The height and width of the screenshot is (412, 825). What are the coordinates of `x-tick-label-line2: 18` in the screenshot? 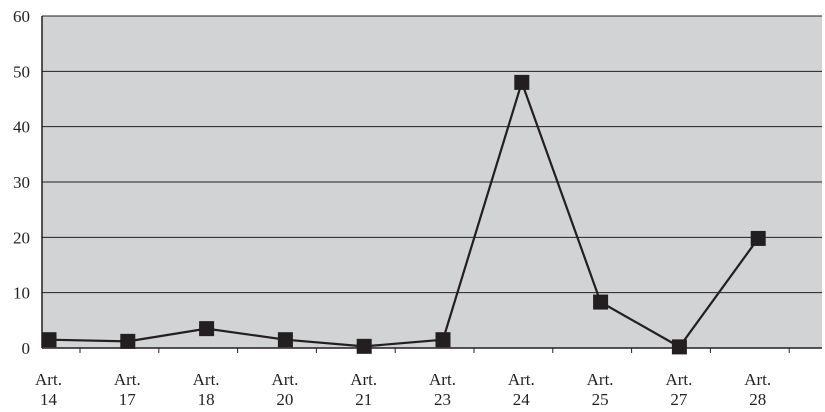 It's located at (206, 399).